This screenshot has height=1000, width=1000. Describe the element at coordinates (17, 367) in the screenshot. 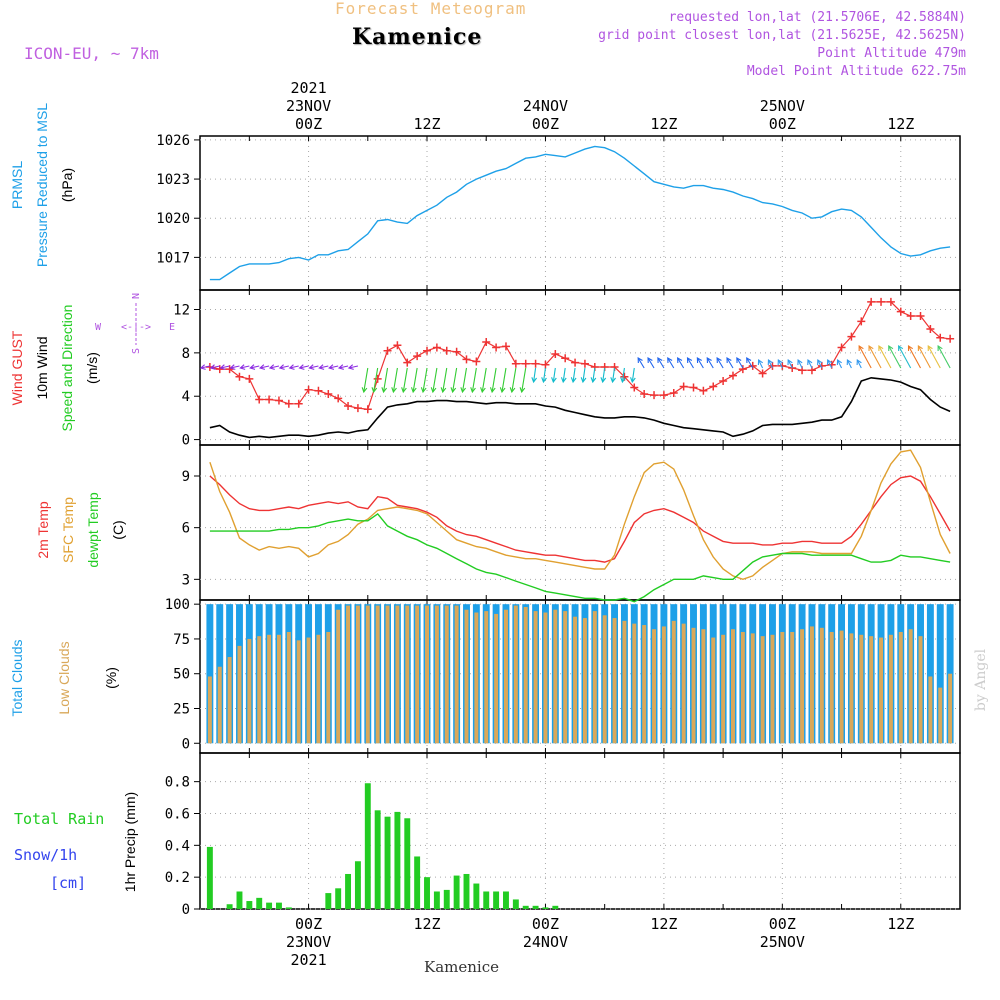

I see `panel-label: Wind GUST` at that location.